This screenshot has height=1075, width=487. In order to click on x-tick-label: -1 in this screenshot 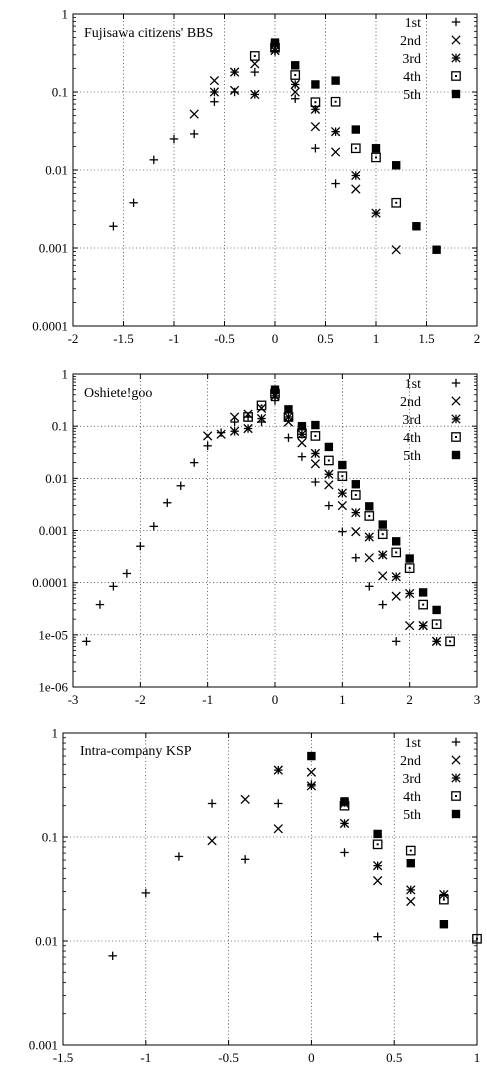, I will do `click(145, 1057)`.